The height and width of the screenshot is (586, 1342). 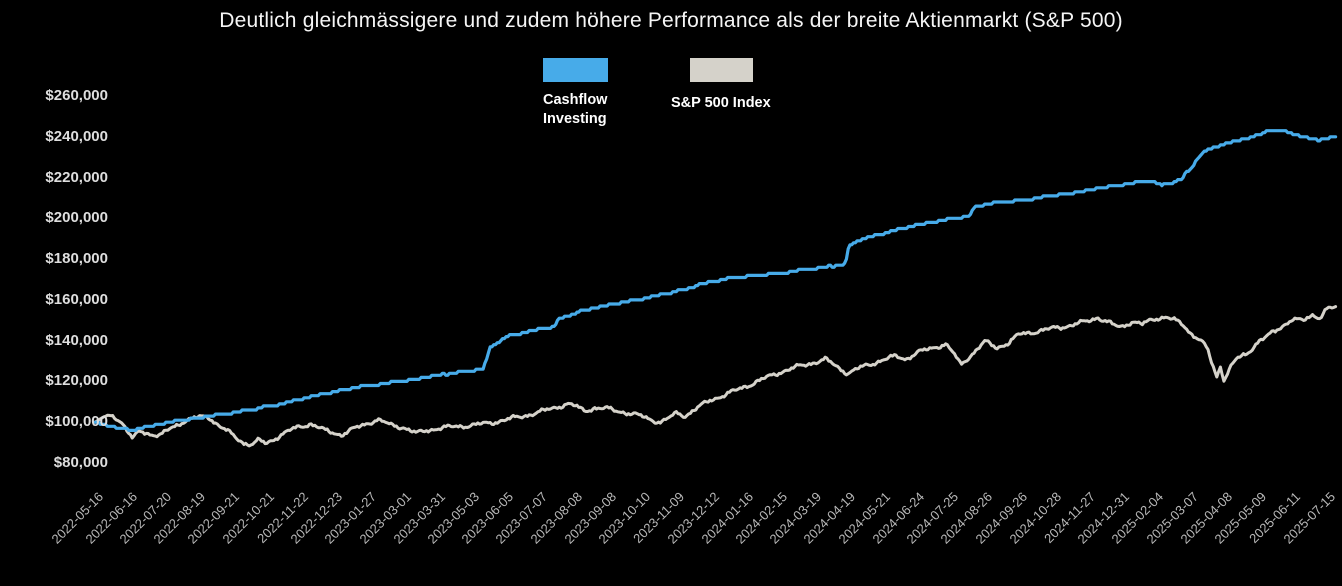 I want to click on y-tick-label: $160,000, so click(x=76, y=299).